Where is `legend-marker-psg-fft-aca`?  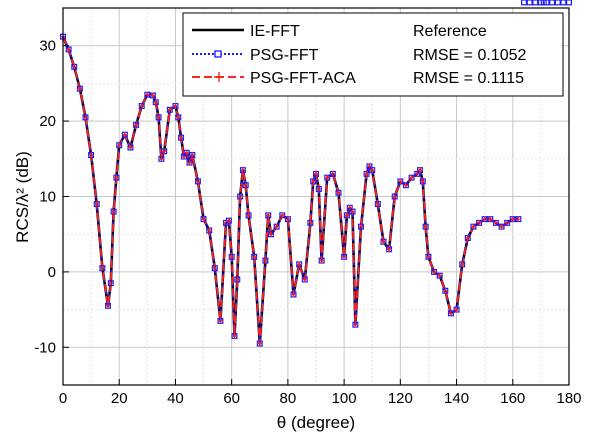 legend-marker-psg-fft-aca is located at coordinates (219, 77).